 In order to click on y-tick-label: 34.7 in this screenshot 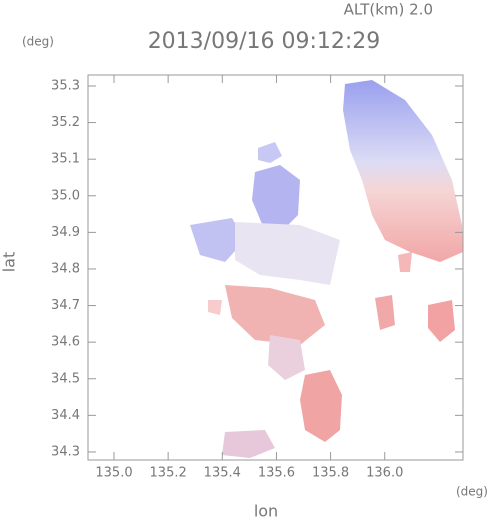, I will do `click(65, 305)`.